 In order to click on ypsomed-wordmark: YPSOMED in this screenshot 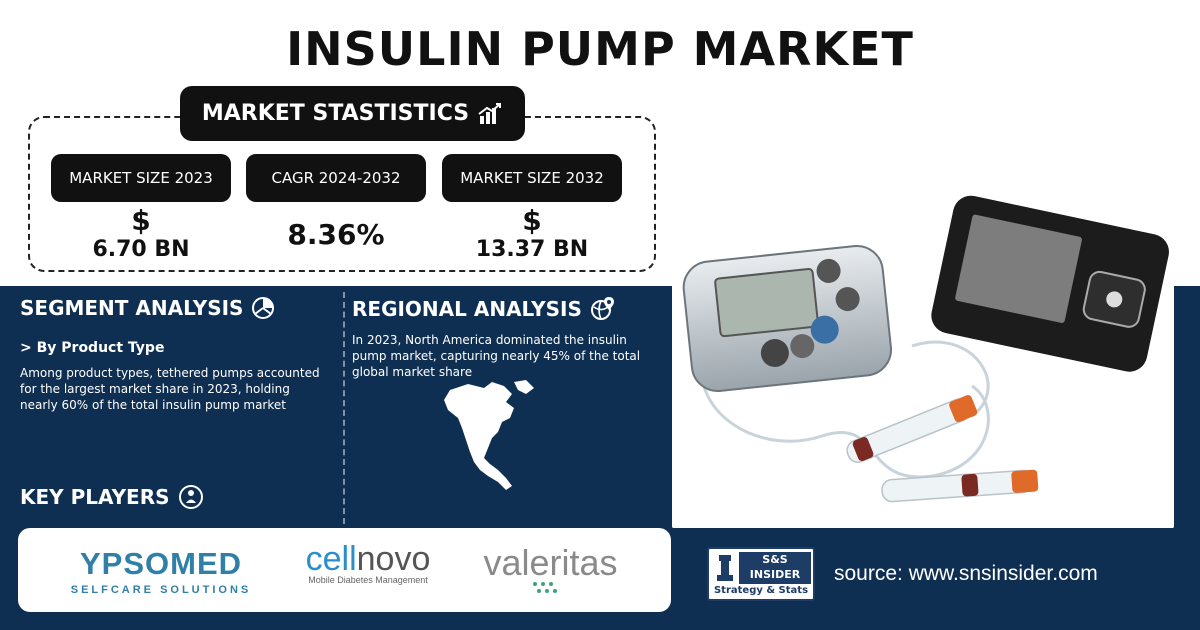, I will do `click(161, 563)`.